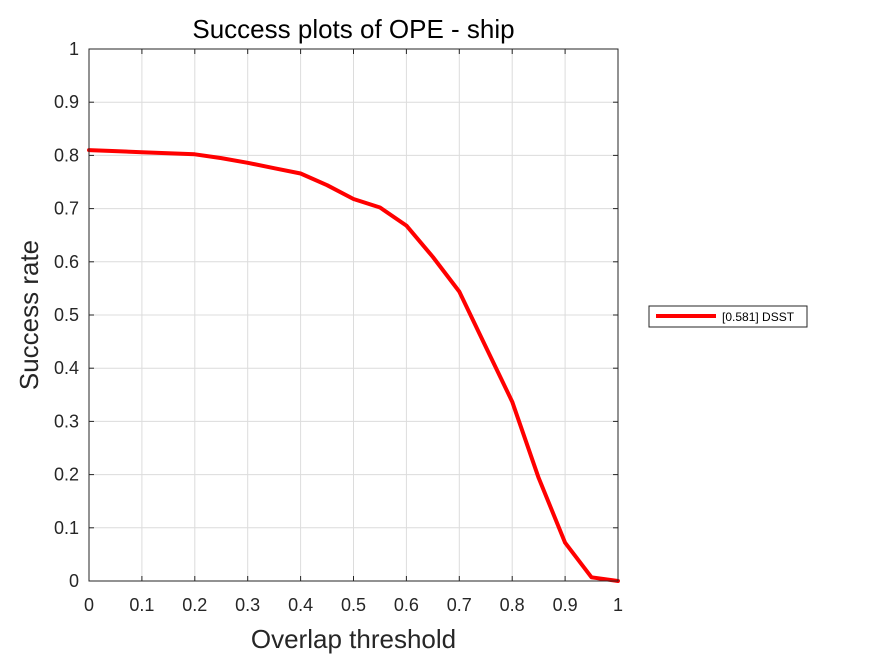 The image size is (875, 656). Describe the element at coordinates (758, 317) in the screenshot. I see `legend-label: [0.581] DSST` at that location.